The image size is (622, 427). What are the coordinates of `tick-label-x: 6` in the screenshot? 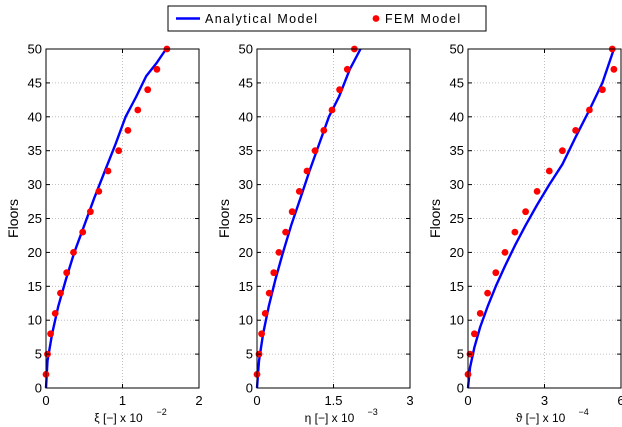 It's located at (619, 400).